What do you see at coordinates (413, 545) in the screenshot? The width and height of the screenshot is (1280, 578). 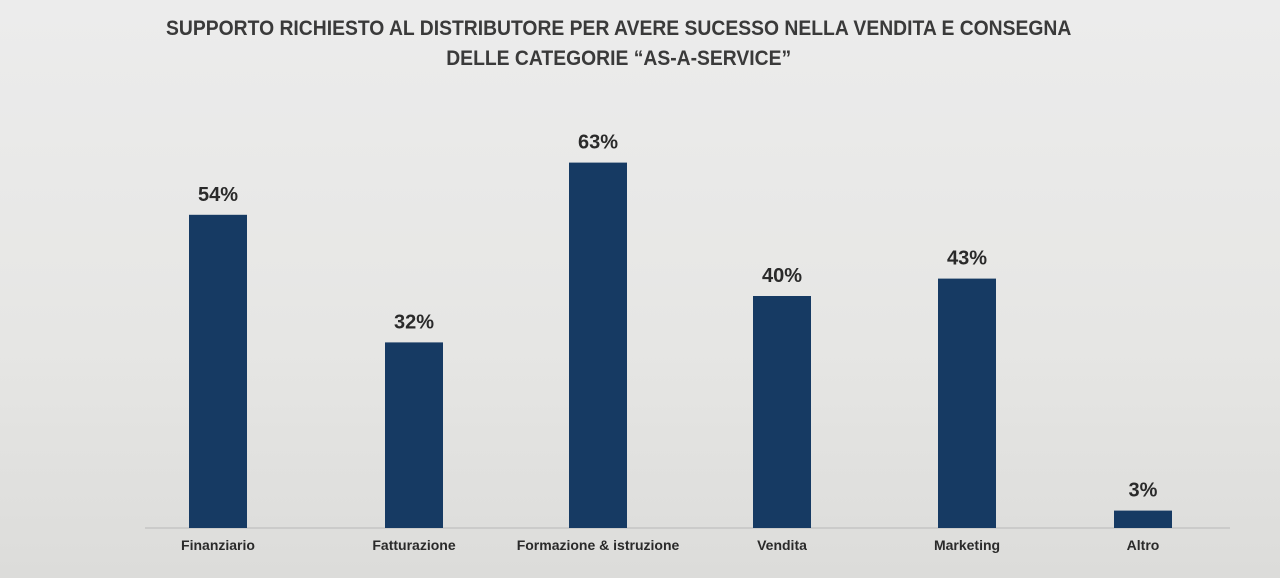 I see `category-label-1: Fatturazione` at bounding box center [413, 545].